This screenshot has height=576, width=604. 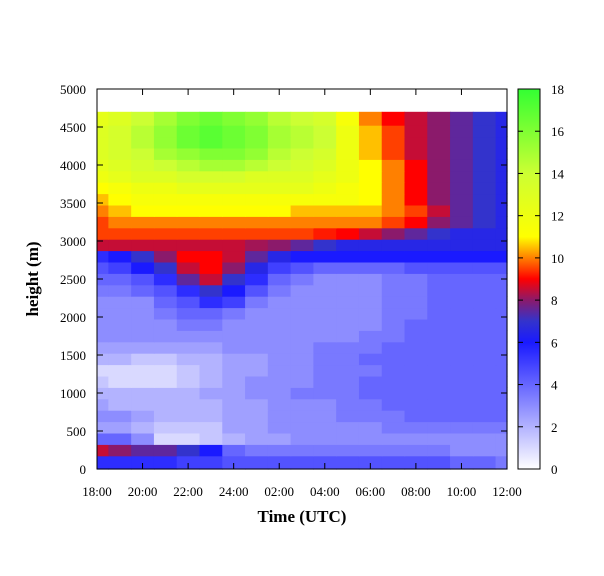 I want to click on y-tick-label: 0, so click(x=83, y=469).